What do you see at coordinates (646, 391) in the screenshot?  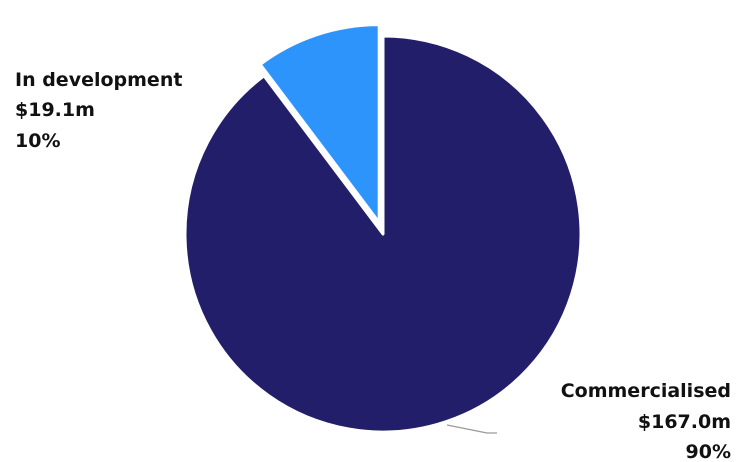 I see `commercialised-name: Commercialised` at bounding box center [646, 391].